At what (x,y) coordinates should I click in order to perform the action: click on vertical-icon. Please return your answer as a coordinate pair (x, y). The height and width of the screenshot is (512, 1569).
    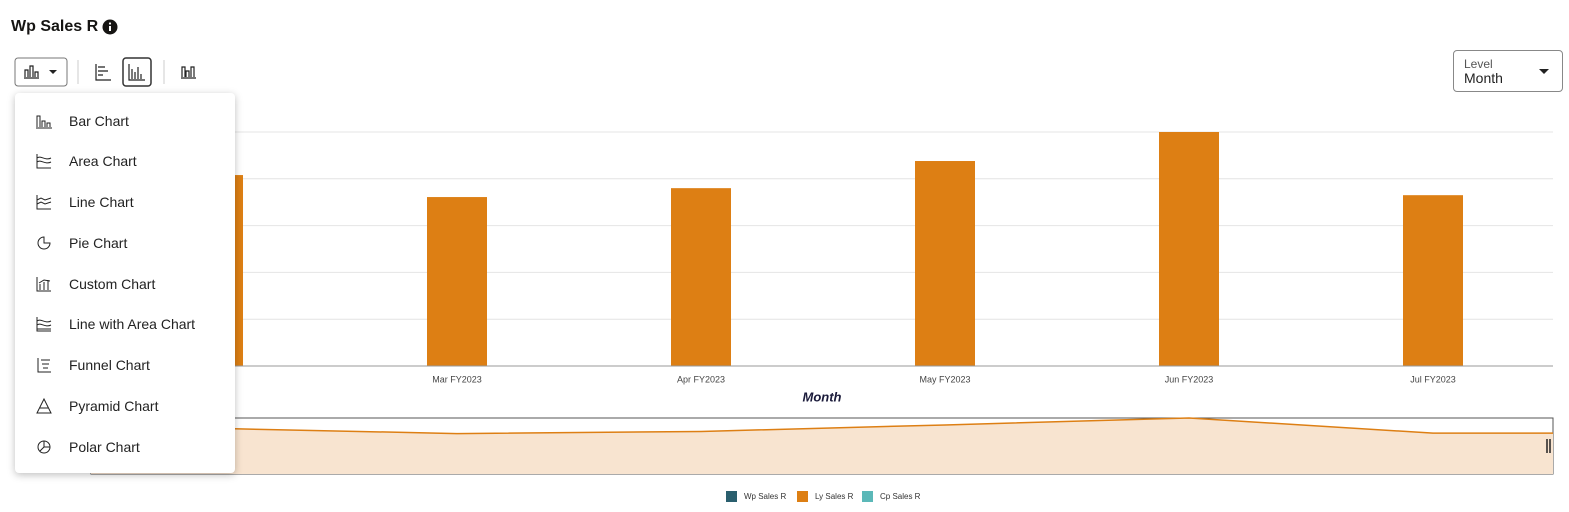
    Looking at the image, I should click on (137, 72).